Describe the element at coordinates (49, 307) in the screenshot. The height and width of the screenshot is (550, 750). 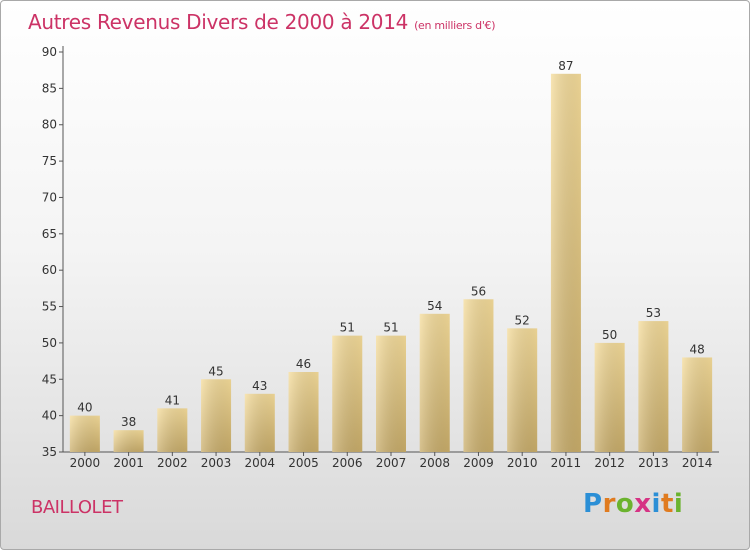
I see `y-tick-label: 55` at that location.